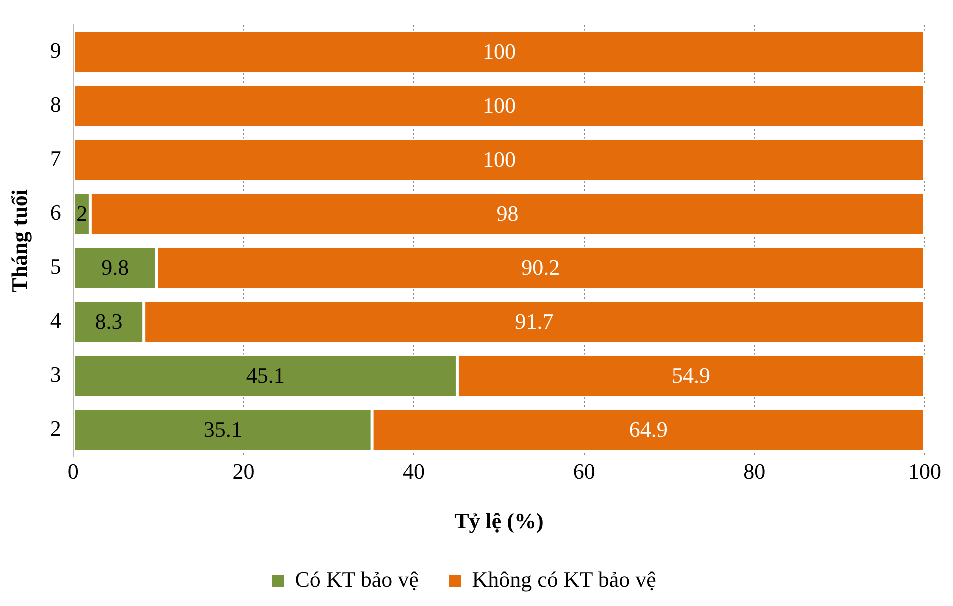 Image resolution: width=953 pixels, height=606 pixels. What do you see at coordinates (564, 579) in the screenshot?
I see `legend-label: Không có KT bảo vệ` at bounding box center [564, 579].